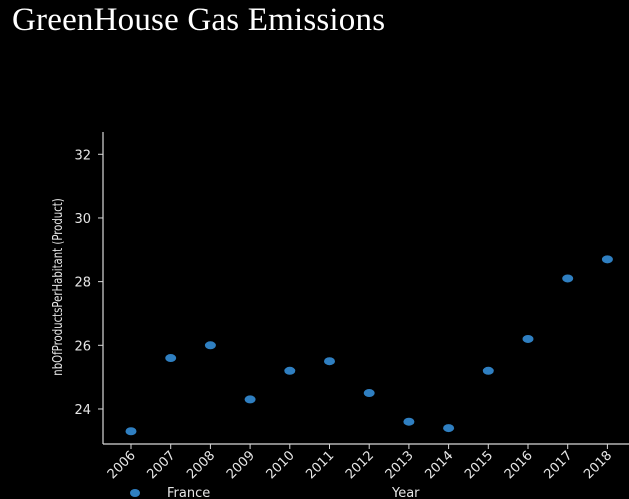 The height and width of the screenshot is (499, 629). Describe the element at coordinates (58, 286) in the screenshot. I see `y-axis-label: nbOfProductsPerHabitant (Product)` at that location.